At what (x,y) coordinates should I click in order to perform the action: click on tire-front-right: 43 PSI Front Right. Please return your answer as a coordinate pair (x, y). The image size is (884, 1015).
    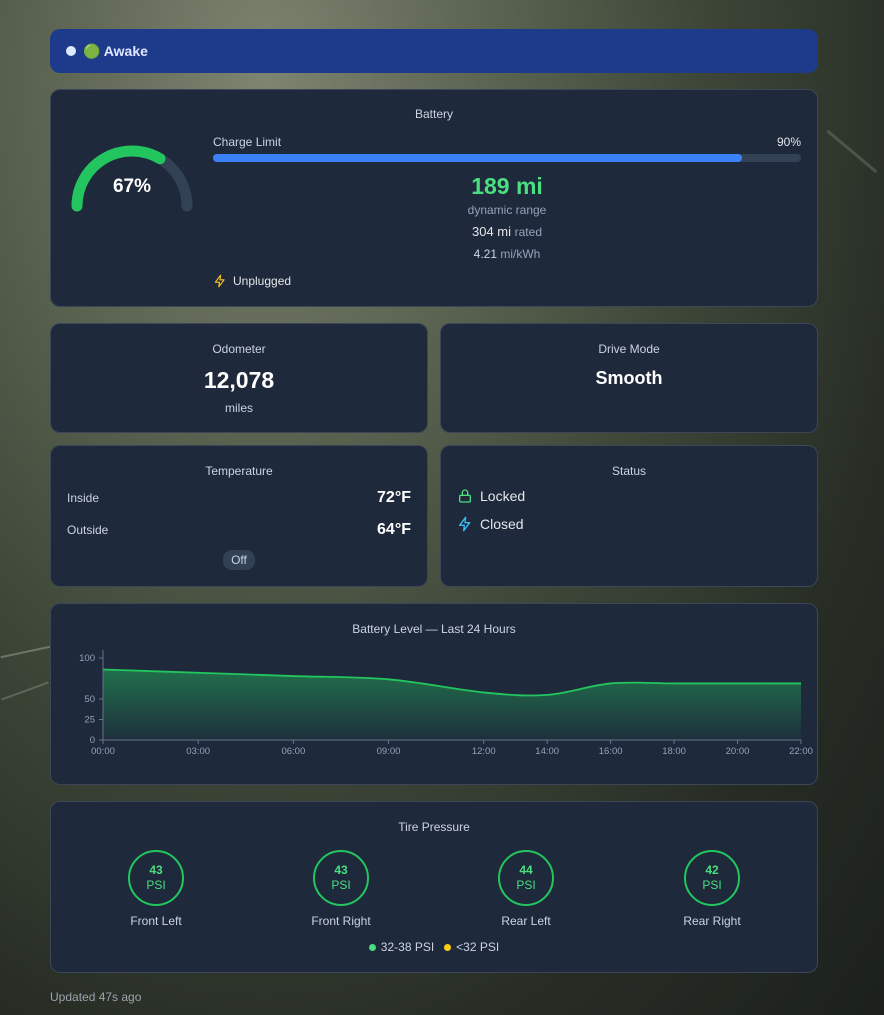
    Looking at the image, I should click on (341, 889).